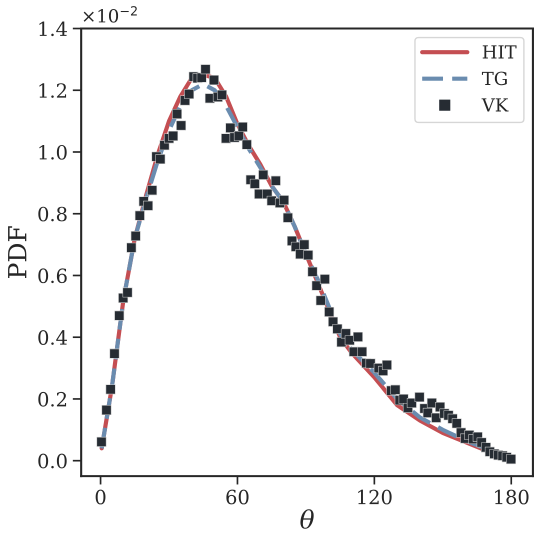 This screenshot has width=534, height=538. What do you see at coordinates (52, 90) in the screenshot?
I see `y-tick-label: 1.2` at bounding box center [52, 90].